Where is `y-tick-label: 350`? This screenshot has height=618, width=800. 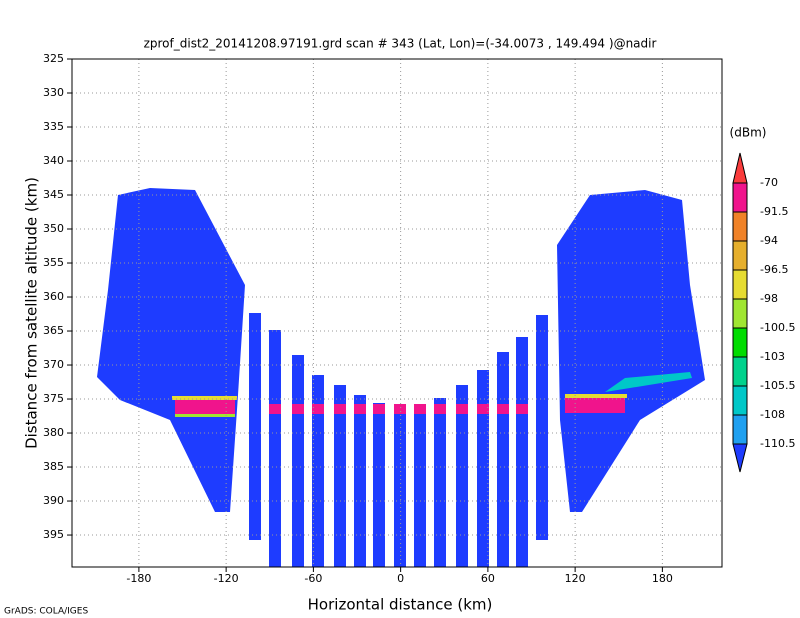
y-tick-label: 350 is located at coordinates (53, 228).